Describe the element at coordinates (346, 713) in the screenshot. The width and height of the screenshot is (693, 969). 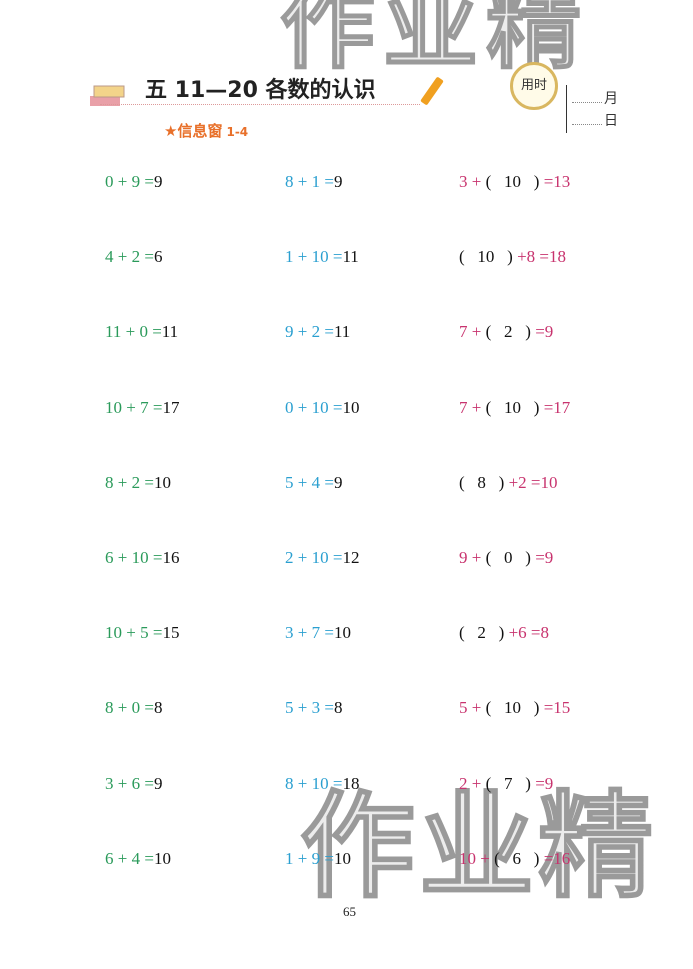
I see `exercise-row: 8 + 0 =8 5 + 3 =8 5 + ( 10 ) =15` at that location.